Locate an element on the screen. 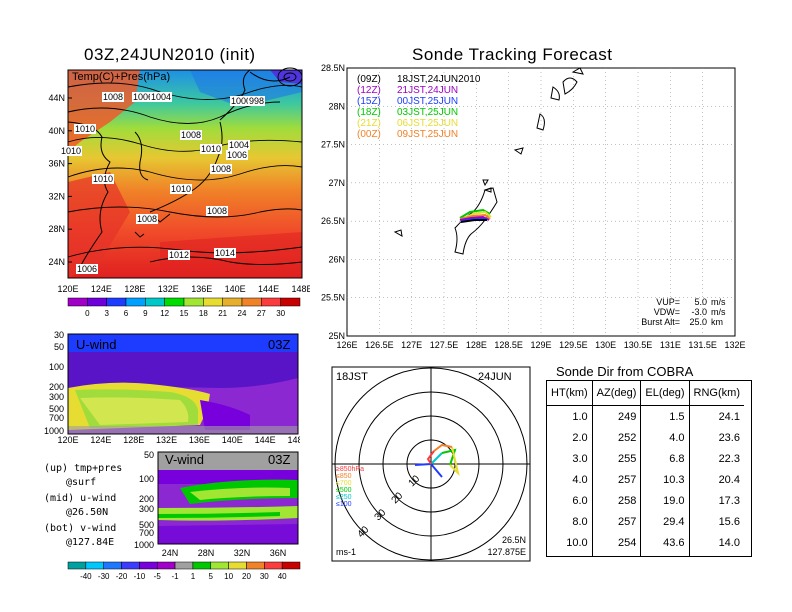  legend-time: 03JST,25JUN is located at coordinates (427, 112).